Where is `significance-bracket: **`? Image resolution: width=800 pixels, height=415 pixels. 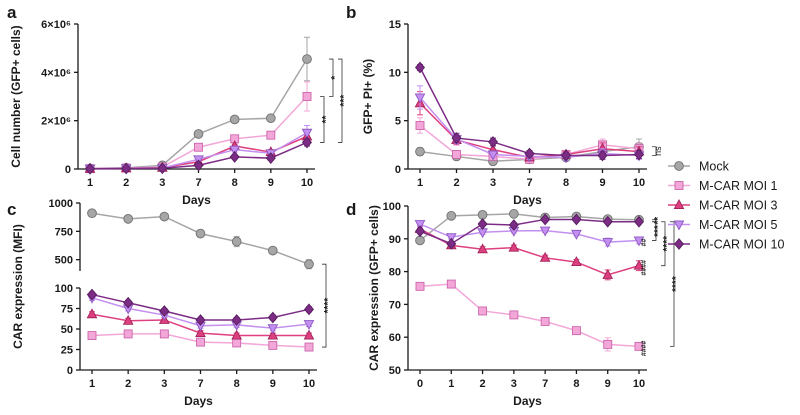 significance-bracket: ** is located at coordinates (658, 221).